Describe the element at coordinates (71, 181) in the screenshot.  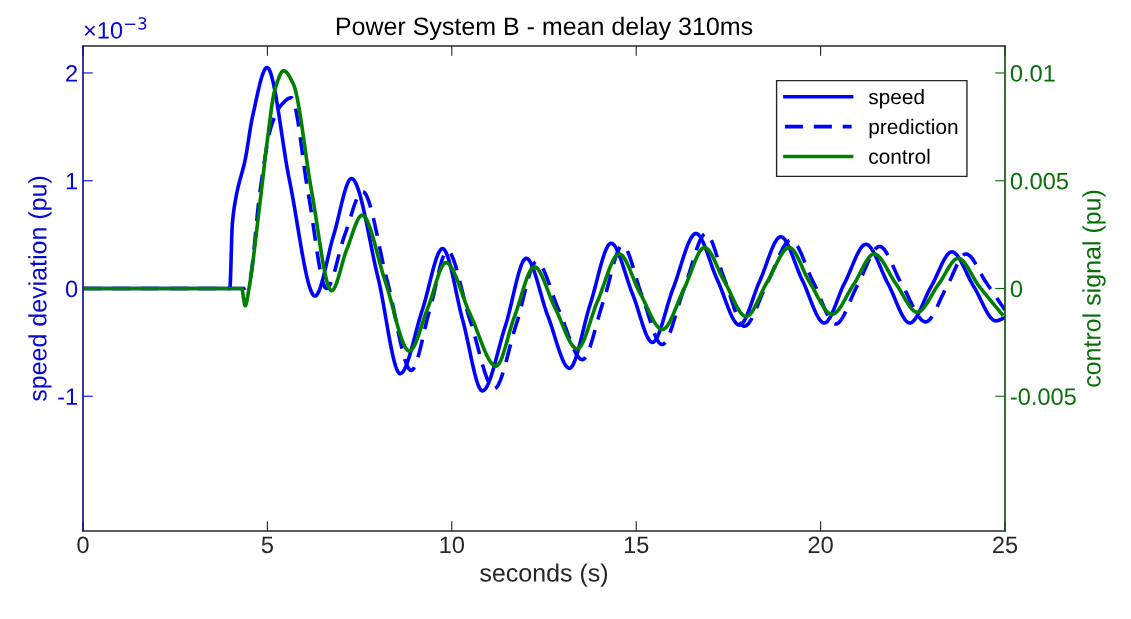
I see `y-tick-label: 1` at that location.